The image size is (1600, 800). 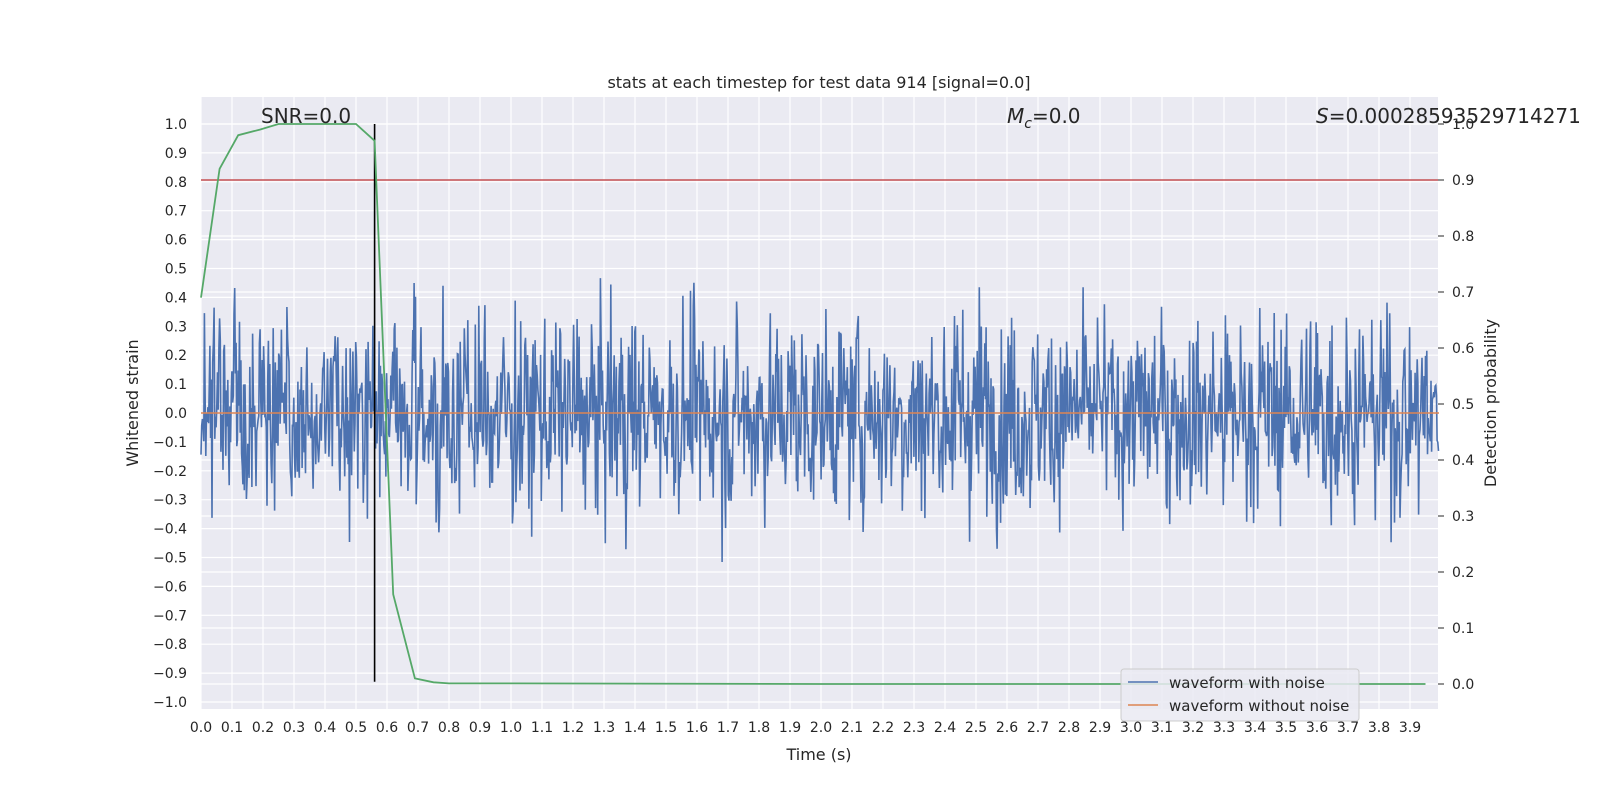 What do you see at coordinates (170, 443) in the screenshot?
I see `y-tick-label: −0.1` at bounding box center [170, 443].